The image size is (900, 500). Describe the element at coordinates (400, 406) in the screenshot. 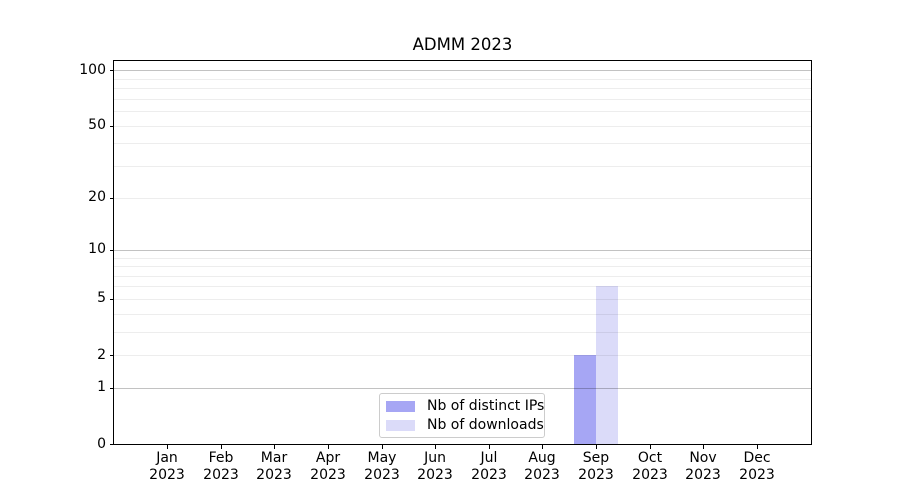

I see `distinct-ips-swatch-icon` at that location.